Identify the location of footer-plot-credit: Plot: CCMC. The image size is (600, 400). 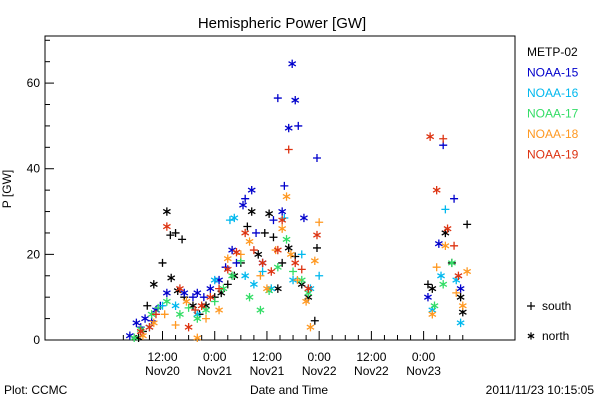
(36, 390).